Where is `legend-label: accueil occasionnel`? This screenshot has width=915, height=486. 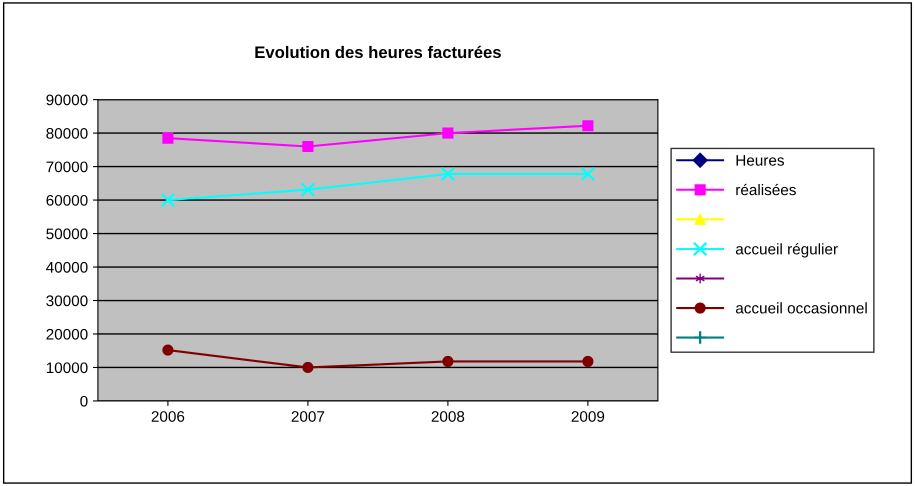 legend-label: accueil occasionnel is located at coordinates (801, 308).